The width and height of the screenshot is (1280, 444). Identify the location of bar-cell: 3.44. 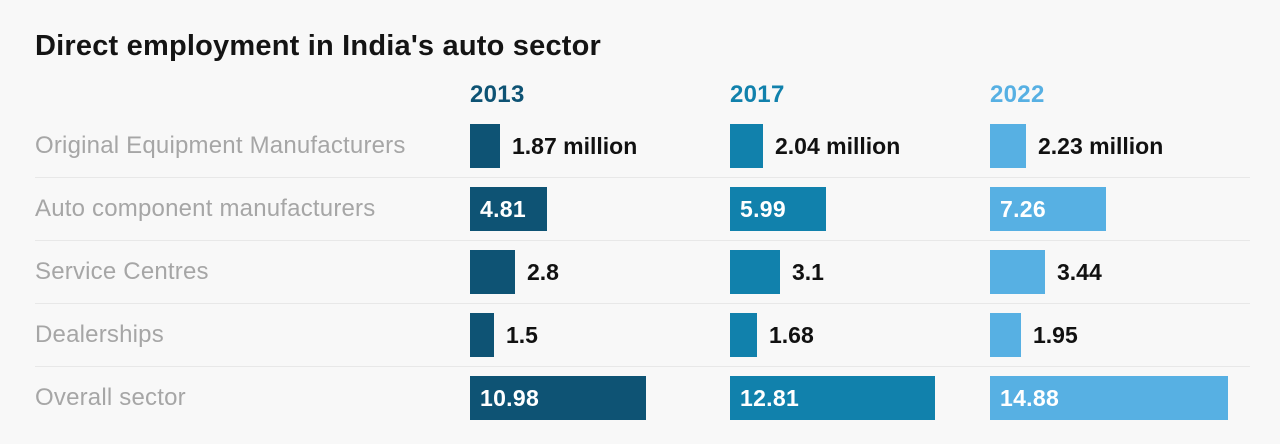
(1120, 272).